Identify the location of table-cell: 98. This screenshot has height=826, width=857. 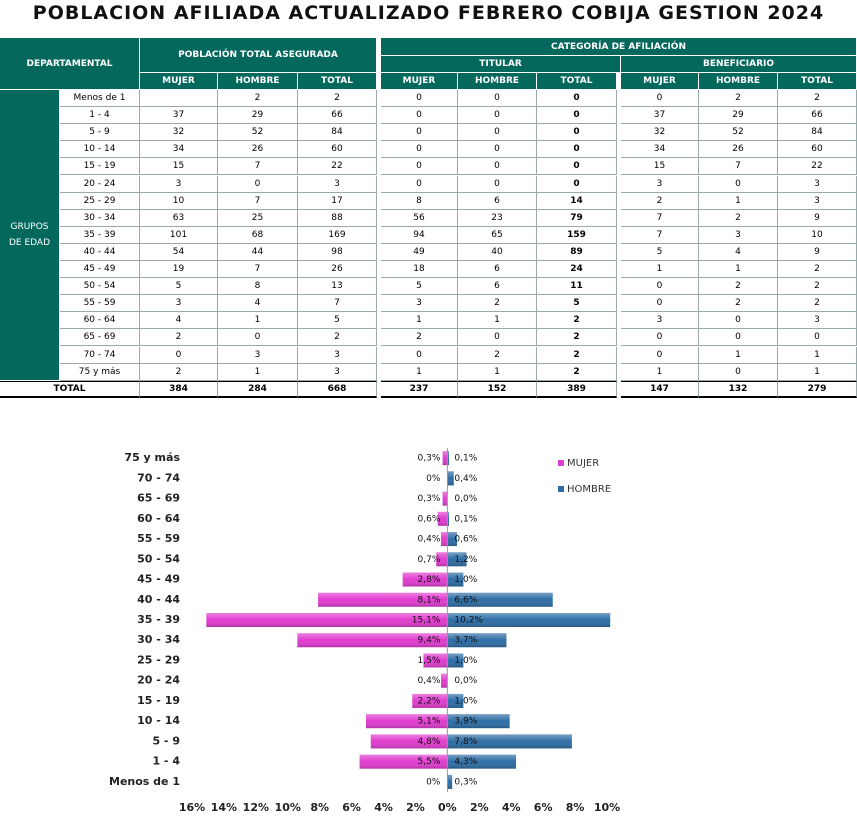
(337, 252).